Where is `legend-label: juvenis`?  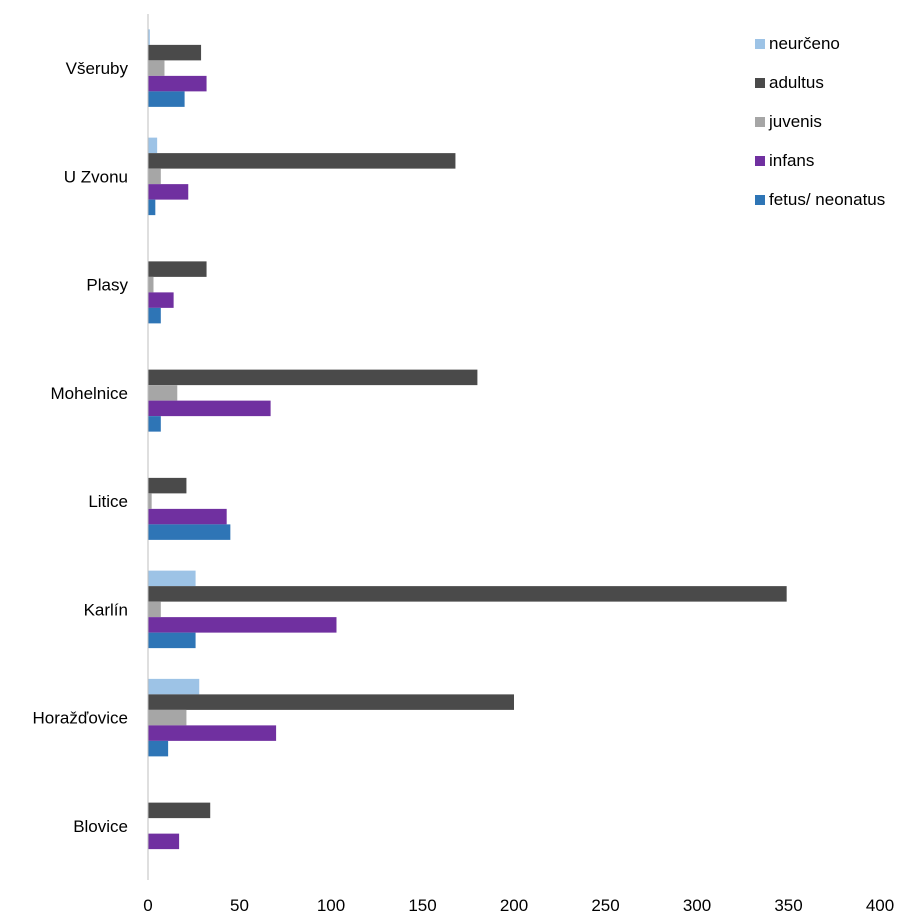 legend-label: juvenis is located at coordinates (795, 121).